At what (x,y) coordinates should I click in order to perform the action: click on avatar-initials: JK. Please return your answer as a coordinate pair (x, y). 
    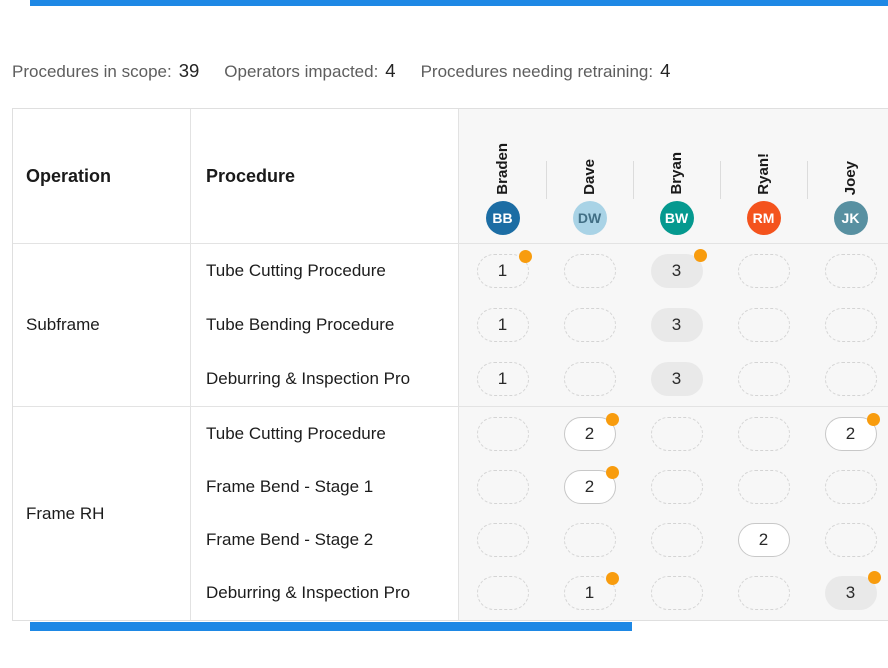
    Looking at the image, I should click on (850, 218).